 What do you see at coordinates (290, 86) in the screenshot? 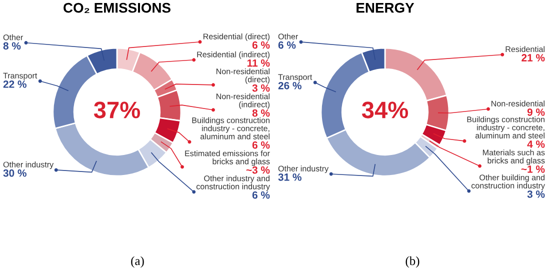
I see `data-label: 26 %` at bounding box center [290, 86].